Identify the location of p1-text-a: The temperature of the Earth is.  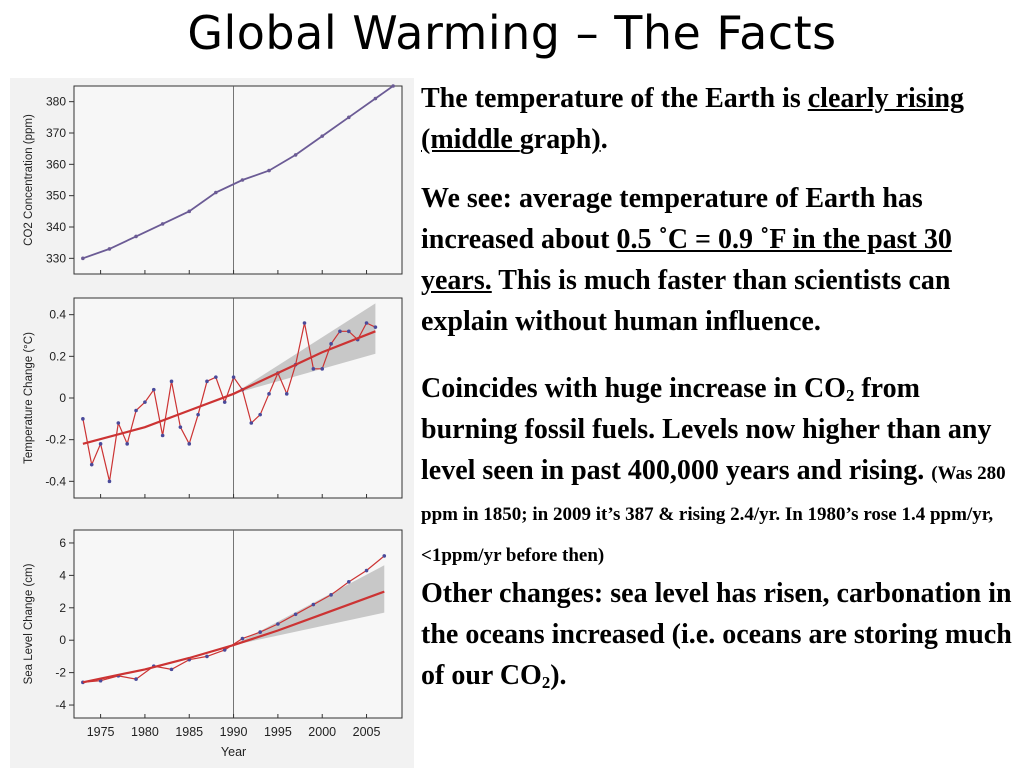
(614, 98).